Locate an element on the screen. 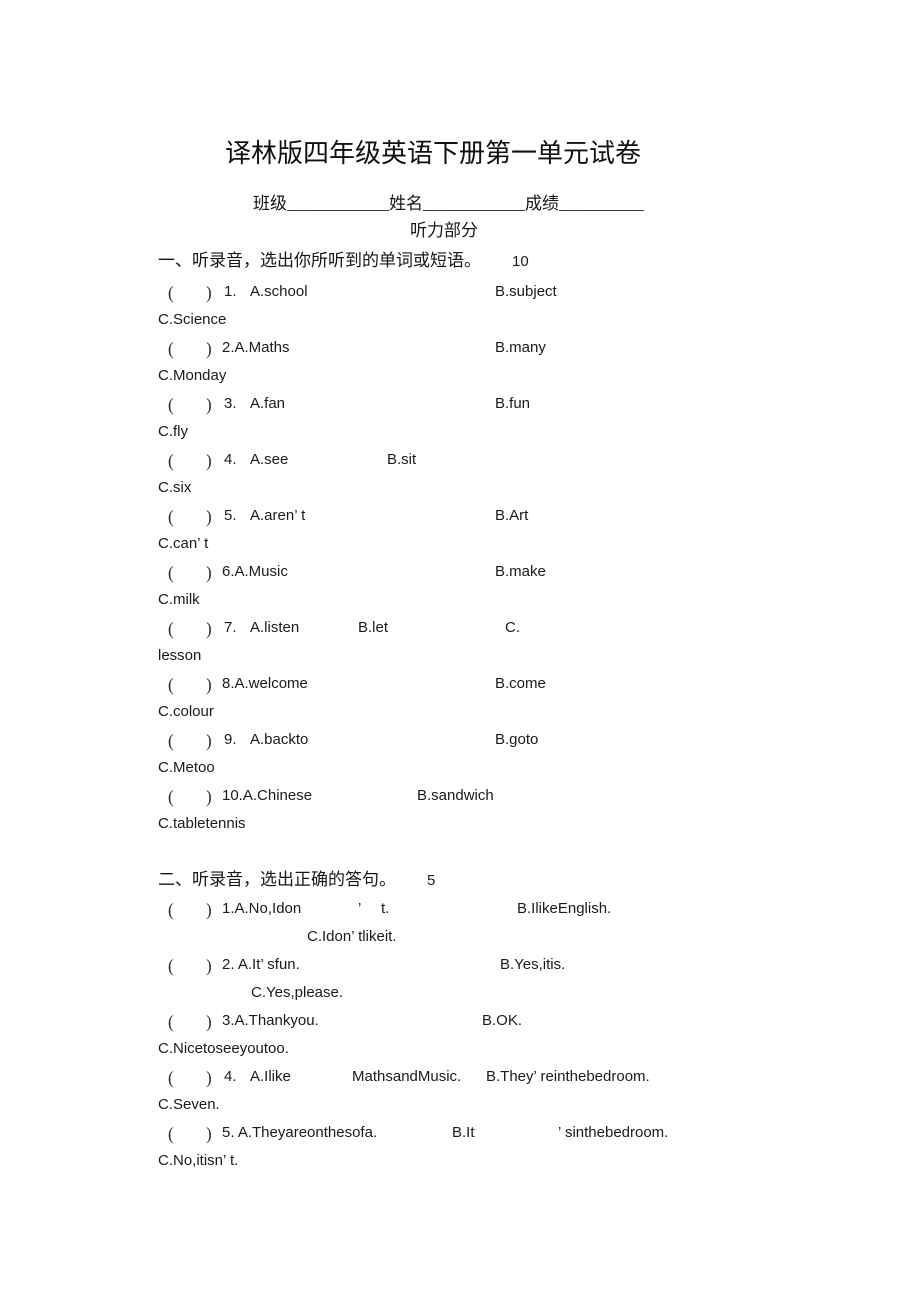 This screenshot has height=1301, width=920. option-b: B.OK. is located at coordinates (502, 1020).